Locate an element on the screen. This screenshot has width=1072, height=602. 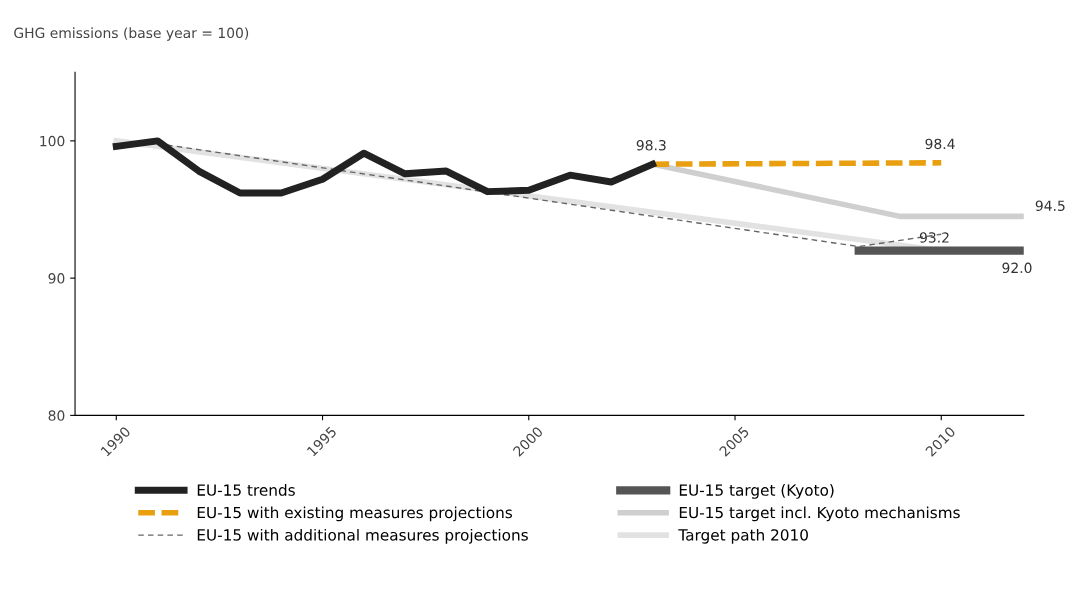
legend-label: EU-15 with additional measures projections is located at coordinates (362, 536).